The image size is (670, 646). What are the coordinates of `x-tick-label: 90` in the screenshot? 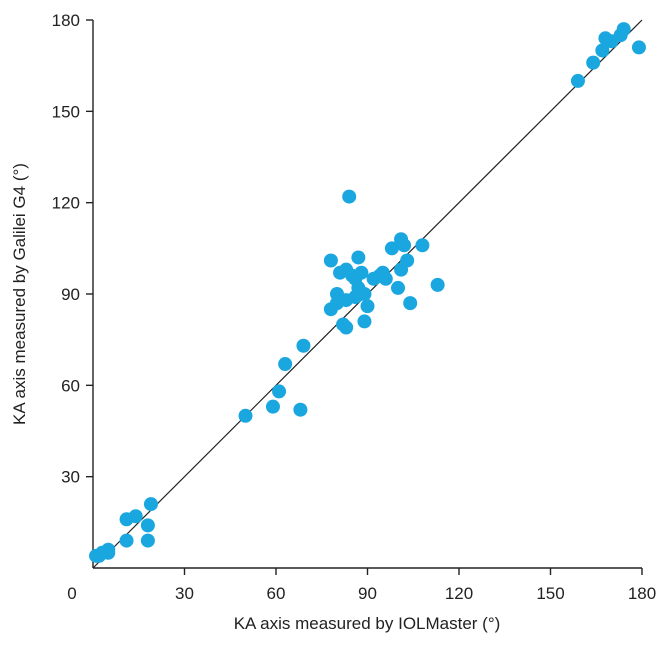 It's located at (367, 593).